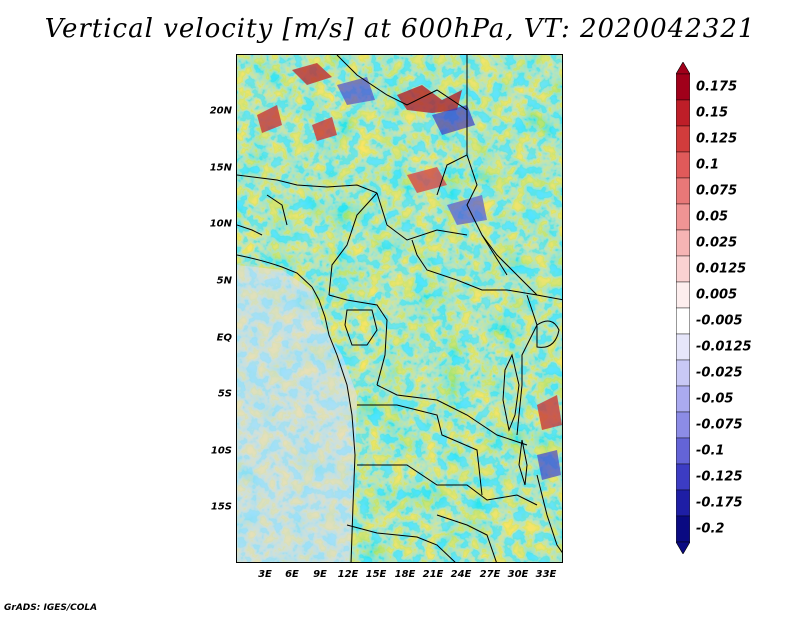  I want to click on lon-label-12e: 12E, so click(348, 574).